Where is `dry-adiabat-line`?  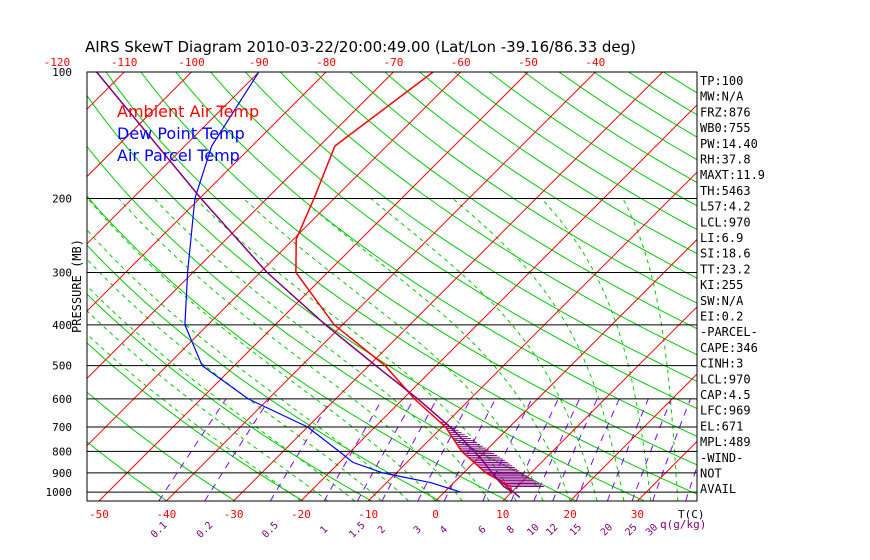 dry-adiabat-line is located at coordinates (575, 151).